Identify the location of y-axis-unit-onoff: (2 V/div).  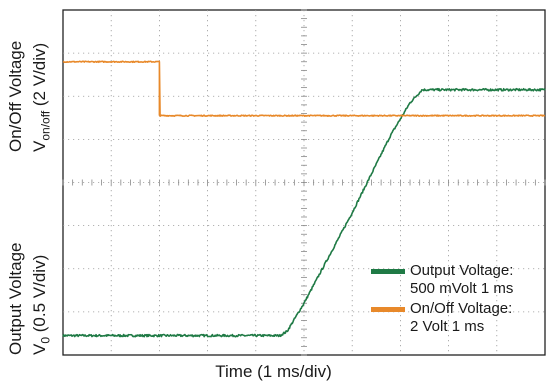
(39, 74).